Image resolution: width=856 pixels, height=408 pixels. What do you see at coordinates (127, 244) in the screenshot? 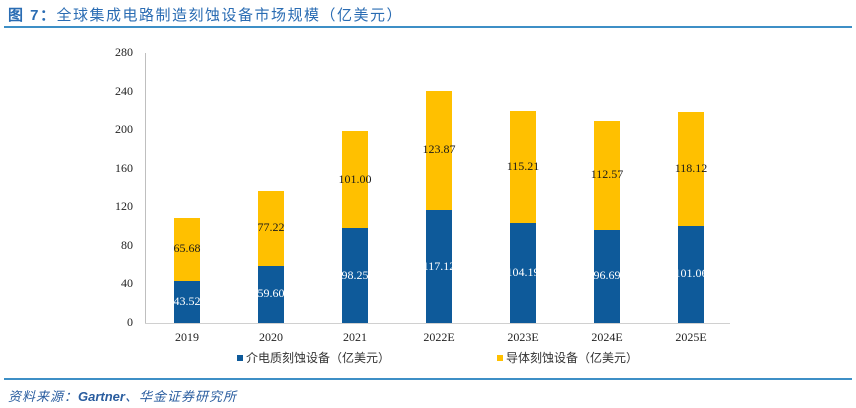
I see `y-tick-label: 80` at bounding box center [127, 244].